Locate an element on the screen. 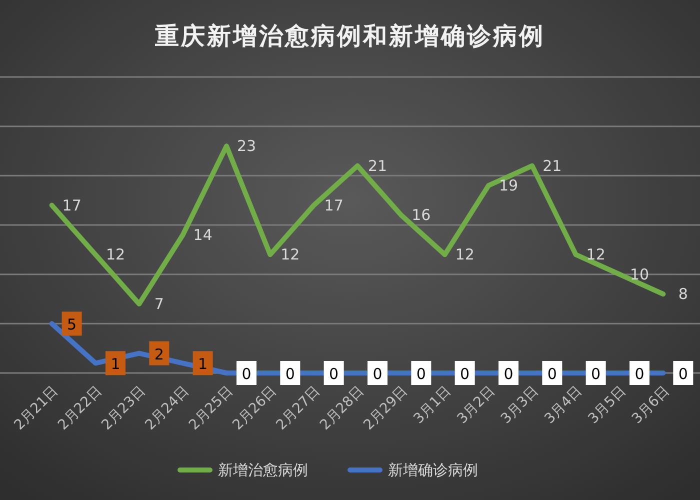 This screenshot has width=700, height=500. data-label: 5 is located at coordinates (72, 325).